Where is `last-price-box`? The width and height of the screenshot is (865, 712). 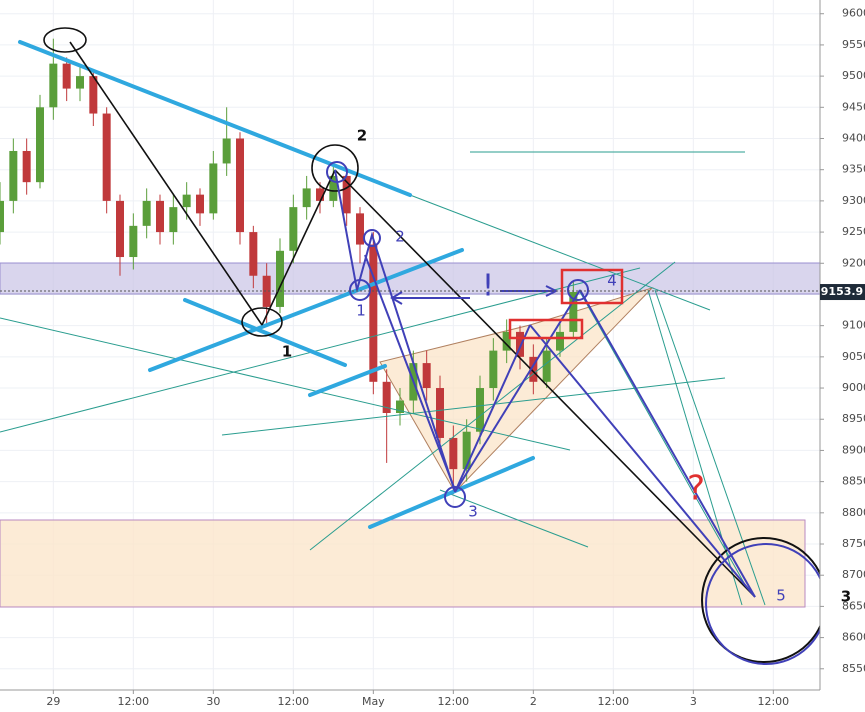
last-price-box is located at coordinates (842, 292).